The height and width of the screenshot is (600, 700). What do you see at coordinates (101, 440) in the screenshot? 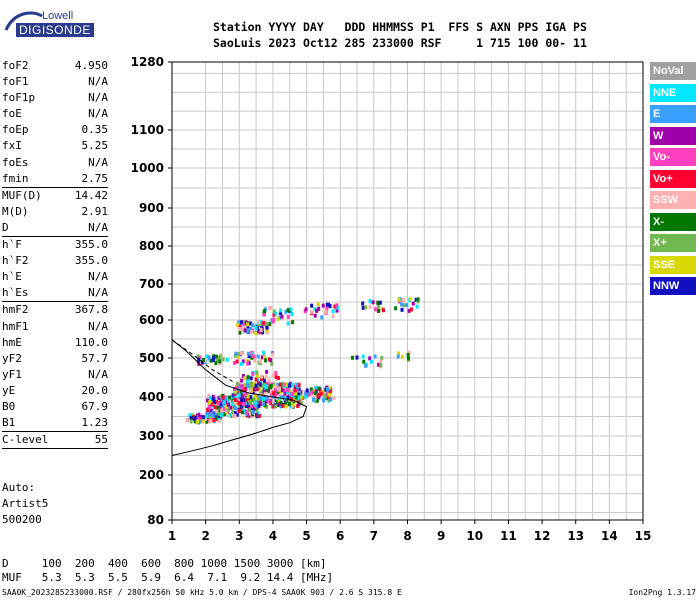
I see `param-value: 55` at bounding box center [101, 440].